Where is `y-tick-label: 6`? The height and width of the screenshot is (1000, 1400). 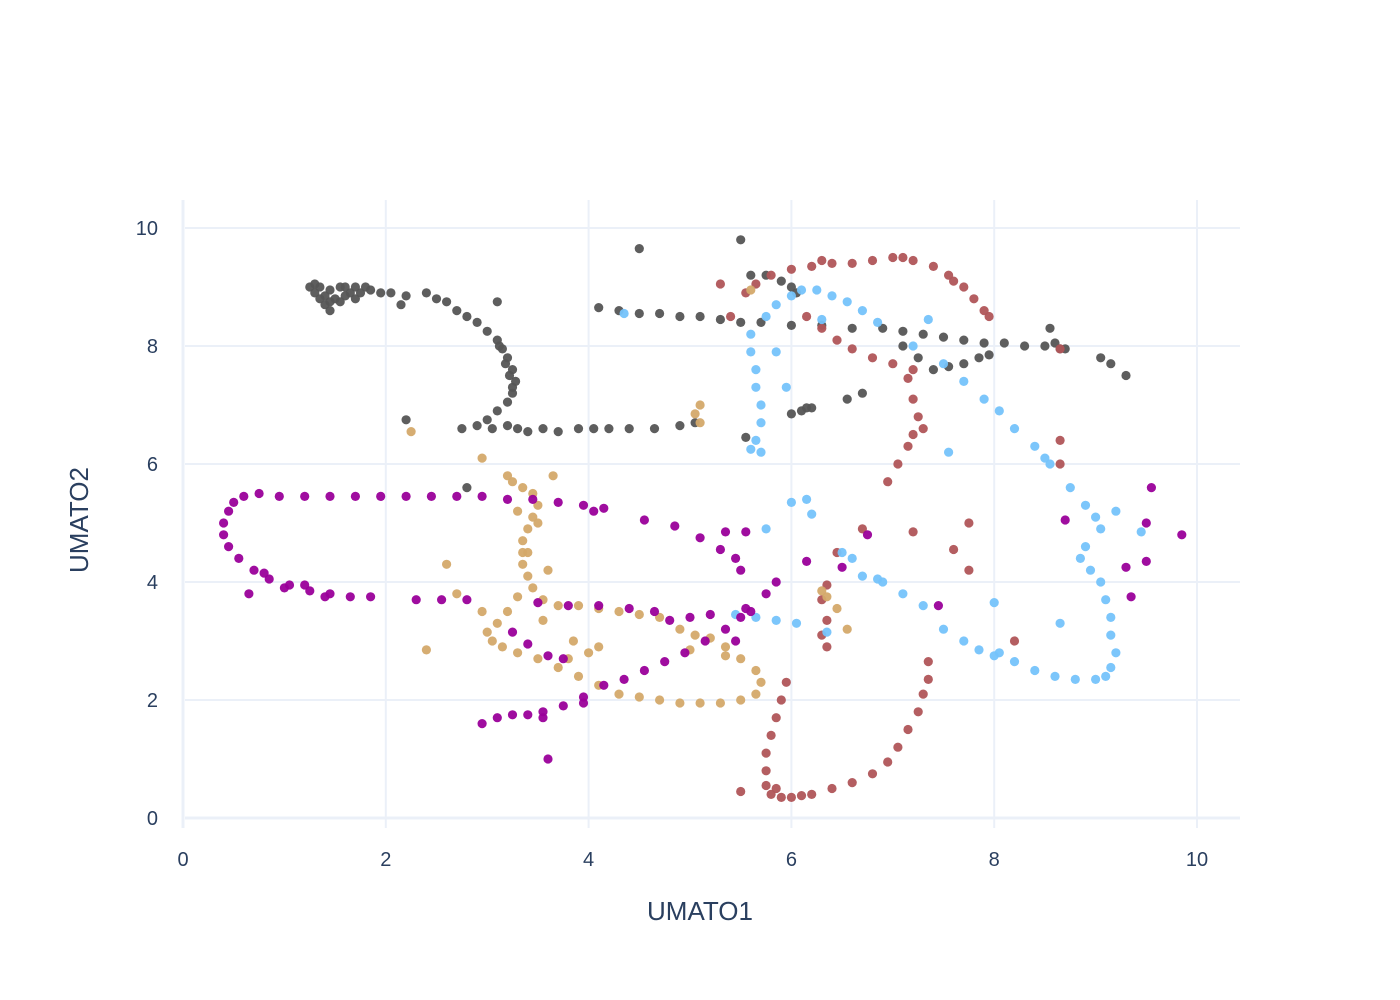 y-tick-label: 6 is located at coordinates (152, 465).